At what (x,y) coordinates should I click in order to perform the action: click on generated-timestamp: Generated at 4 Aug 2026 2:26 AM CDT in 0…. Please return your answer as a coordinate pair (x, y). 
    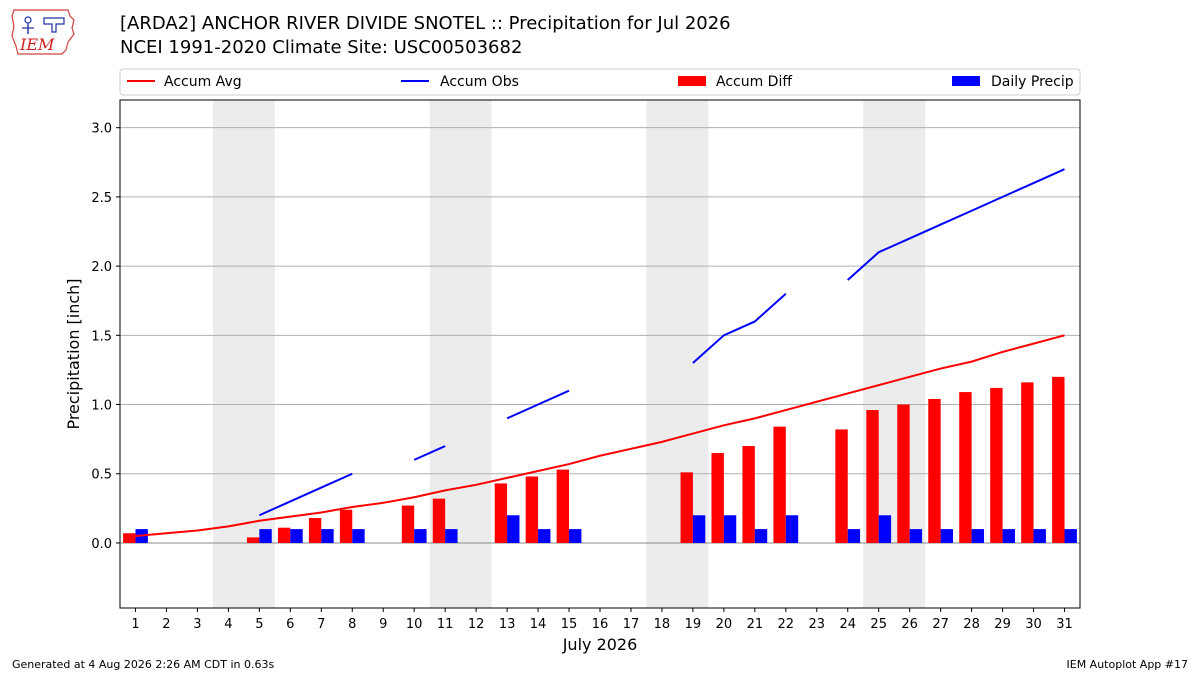
    Looking at the image, I should click on (143, 664).